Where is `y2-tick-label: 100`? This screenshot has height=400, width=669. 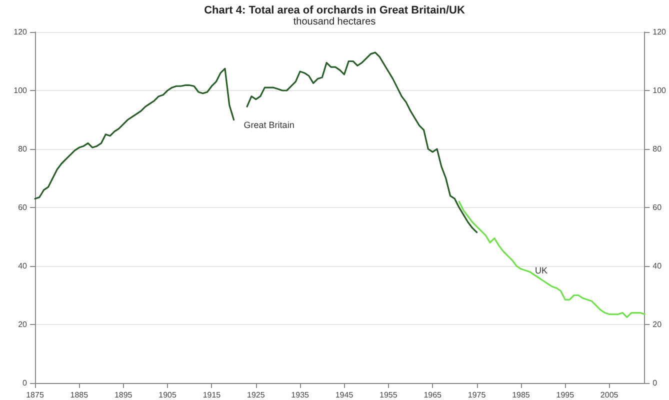 y2-tick-label: 100 is located at coordinates (659, 90).